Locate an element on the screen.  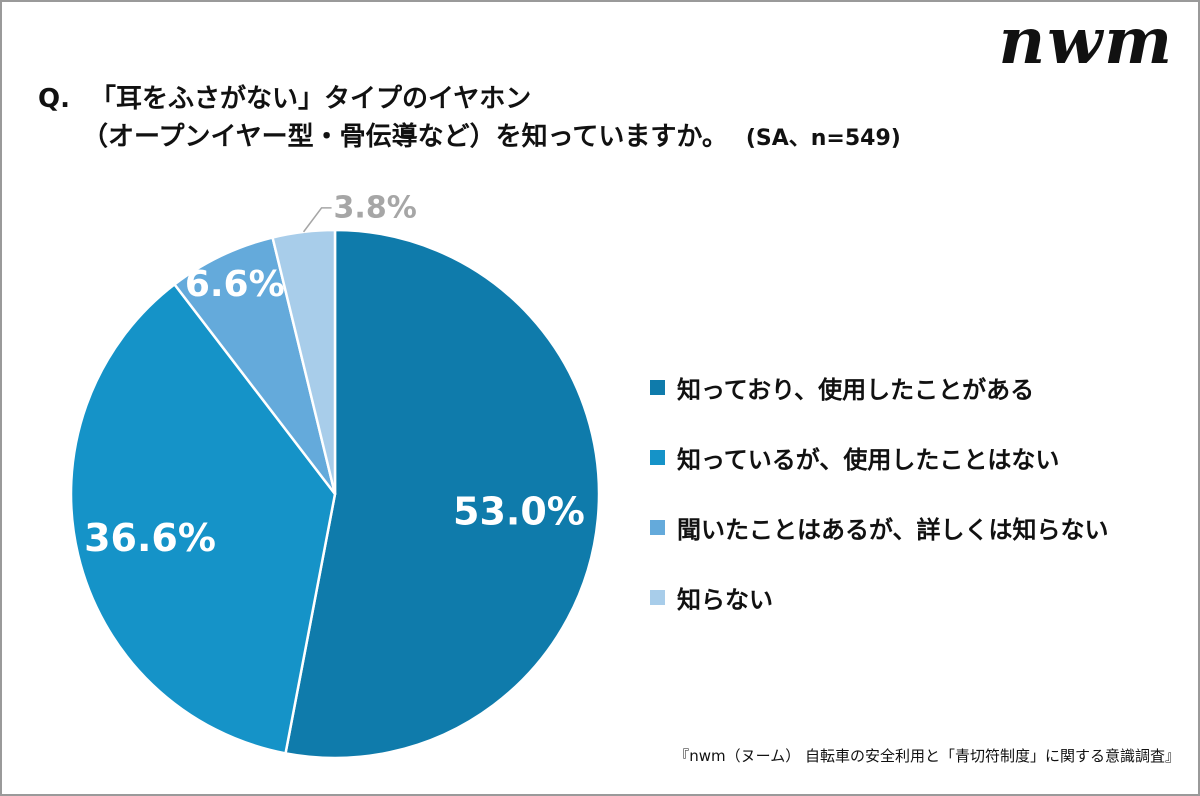
leader-line is located at coordinates (317, 220).